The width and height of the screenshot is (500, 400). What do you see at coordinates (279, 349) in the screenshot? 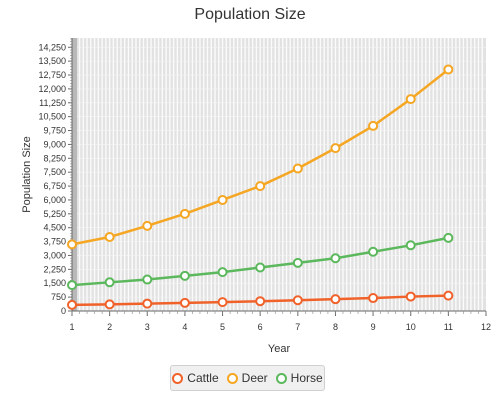
I see `x-axis-title: Year` at bounding box center [279, 349].